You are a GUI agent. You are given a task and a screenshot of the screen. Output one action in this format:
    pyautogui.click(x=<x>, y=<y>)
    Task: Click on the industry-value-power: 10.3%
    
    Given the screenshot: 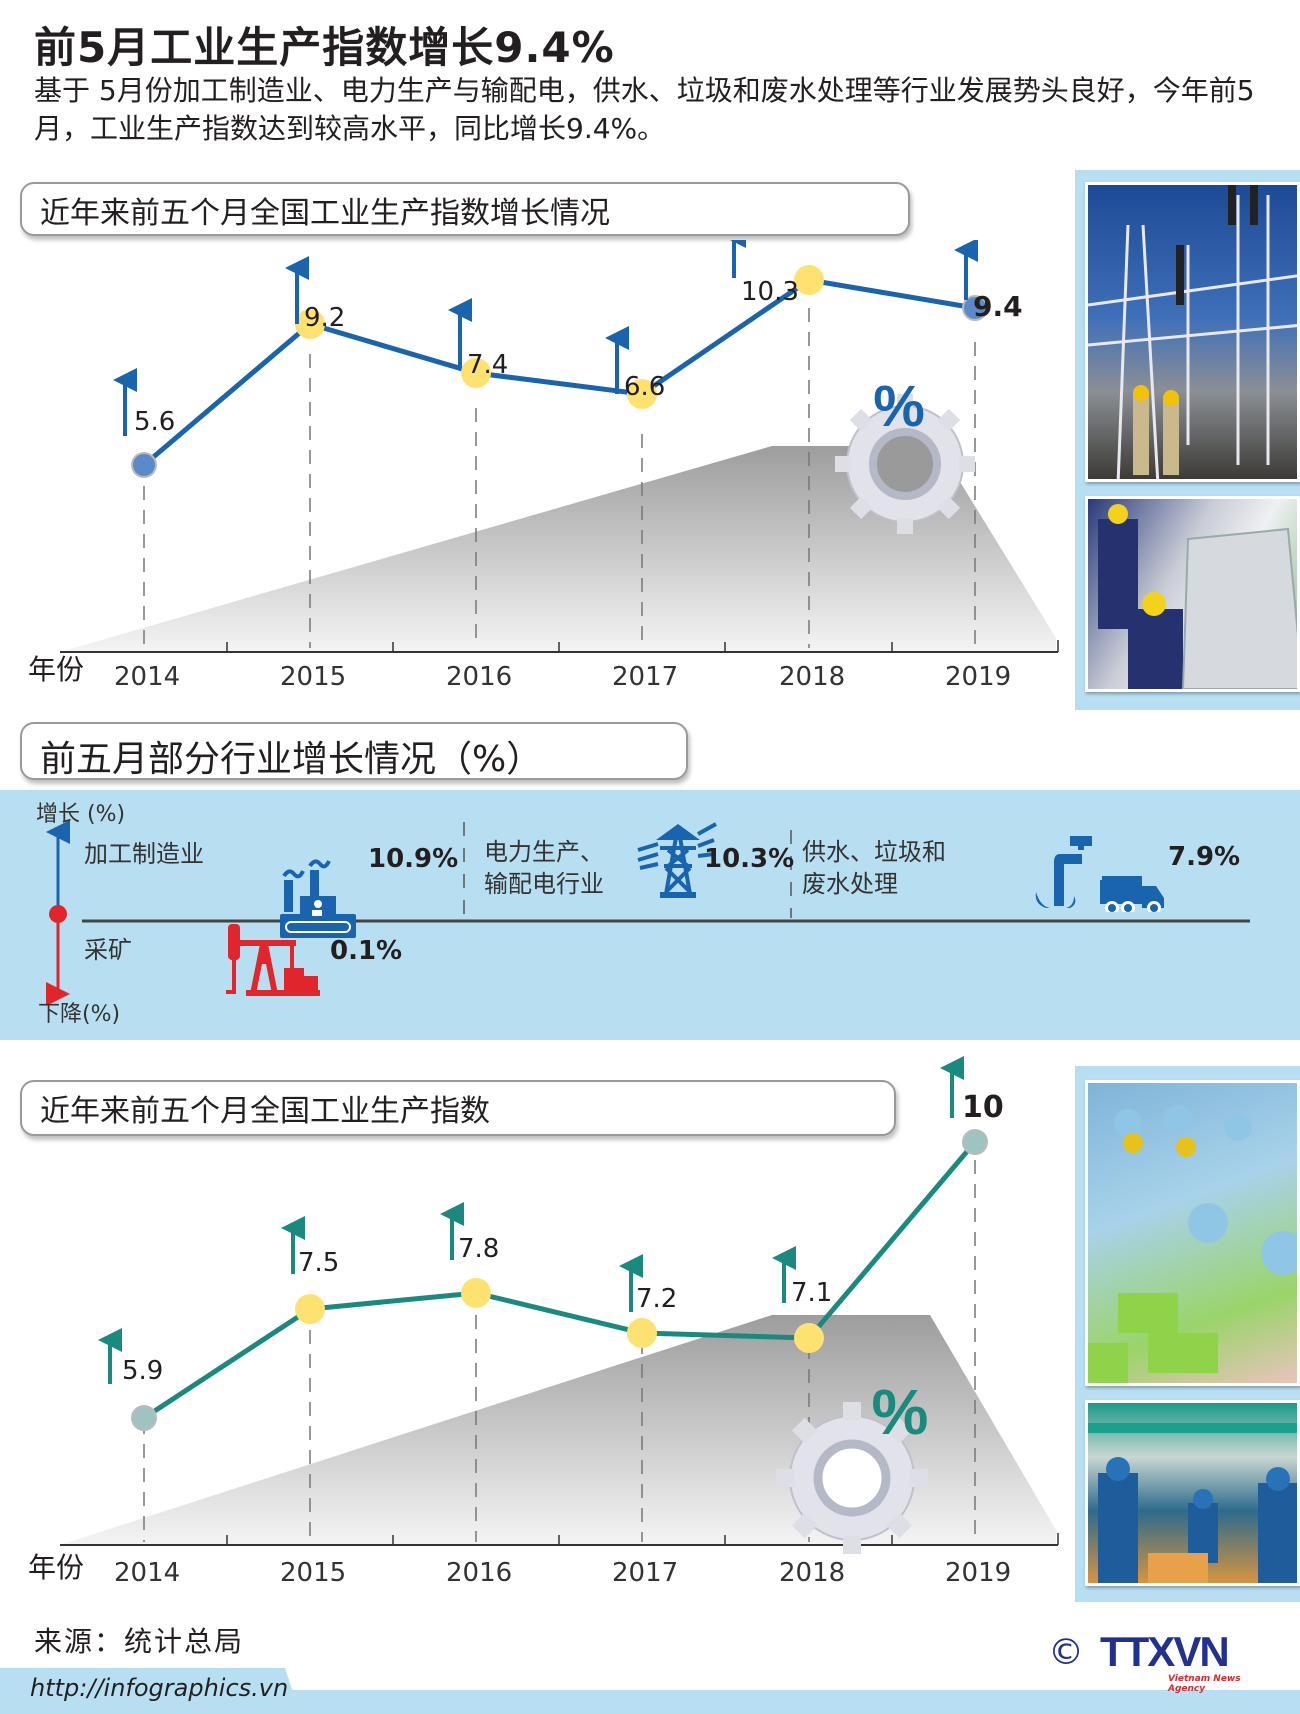 What is the action you would take?
    pyautogui.click(x=749, y=859)
    